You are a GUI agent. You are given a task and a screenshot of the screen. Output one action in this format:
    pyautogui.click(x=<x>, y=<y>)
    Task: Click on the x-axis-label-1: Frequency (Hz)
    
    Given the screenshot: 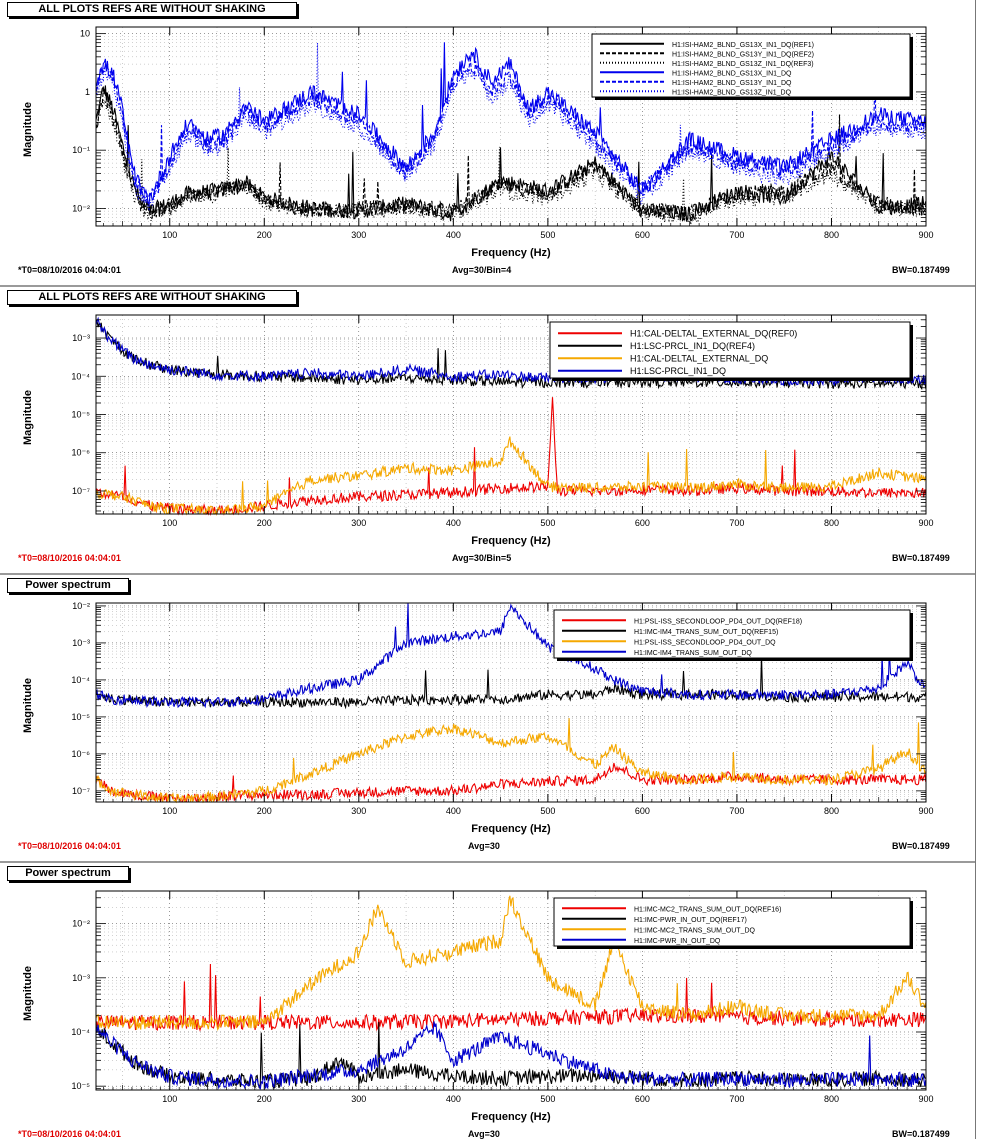 What is the action you would take?
    pyautogui.click(x=511, y=253)
    